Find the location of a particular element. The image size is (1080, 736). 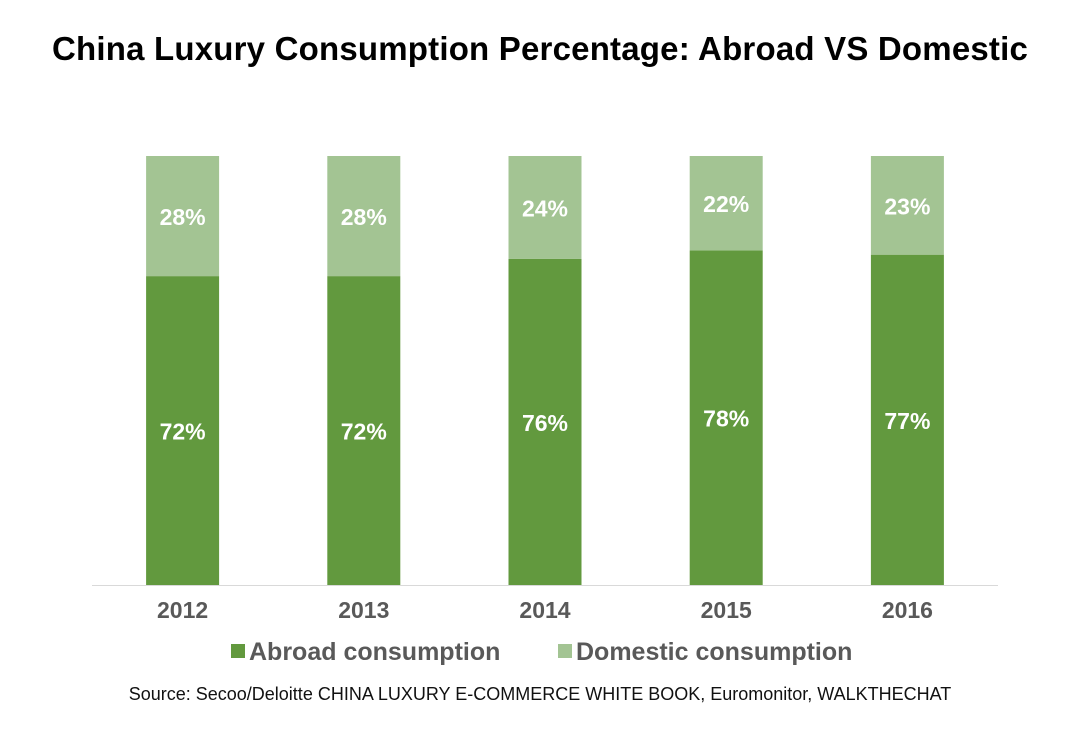

data-label-domestic-2014: 24% is located at coordinates (545, 208).